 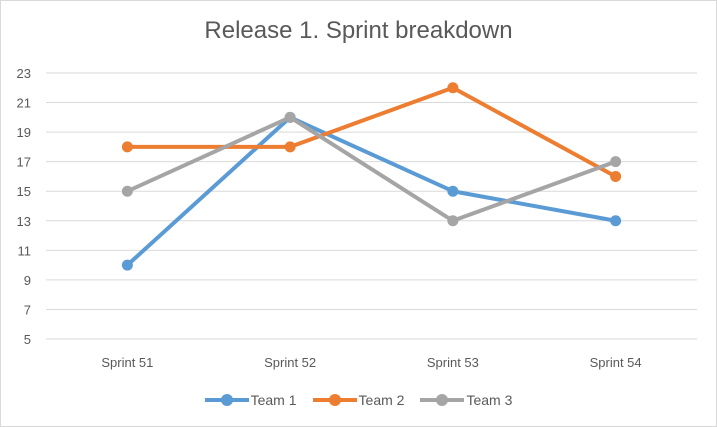 What do you see at coordinates (24, 162) in the screenshot?
I see `y-tick-label-17: 17` at bounding box center [24, 162].